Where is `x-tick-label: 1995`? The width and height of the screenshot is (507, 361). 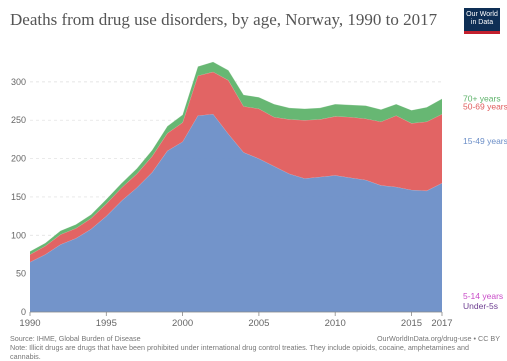
x-tick-label: 1995 is located at coordinates (106, 323).